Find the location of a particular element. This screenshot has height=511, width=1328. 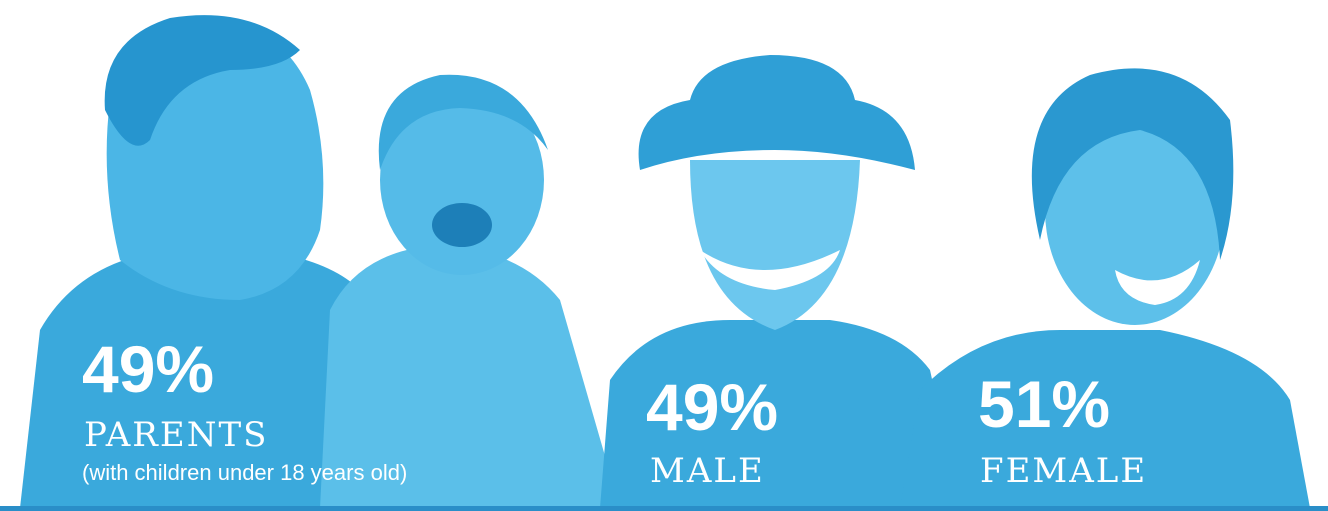

bottom-border is located at coordinates (664, 508).